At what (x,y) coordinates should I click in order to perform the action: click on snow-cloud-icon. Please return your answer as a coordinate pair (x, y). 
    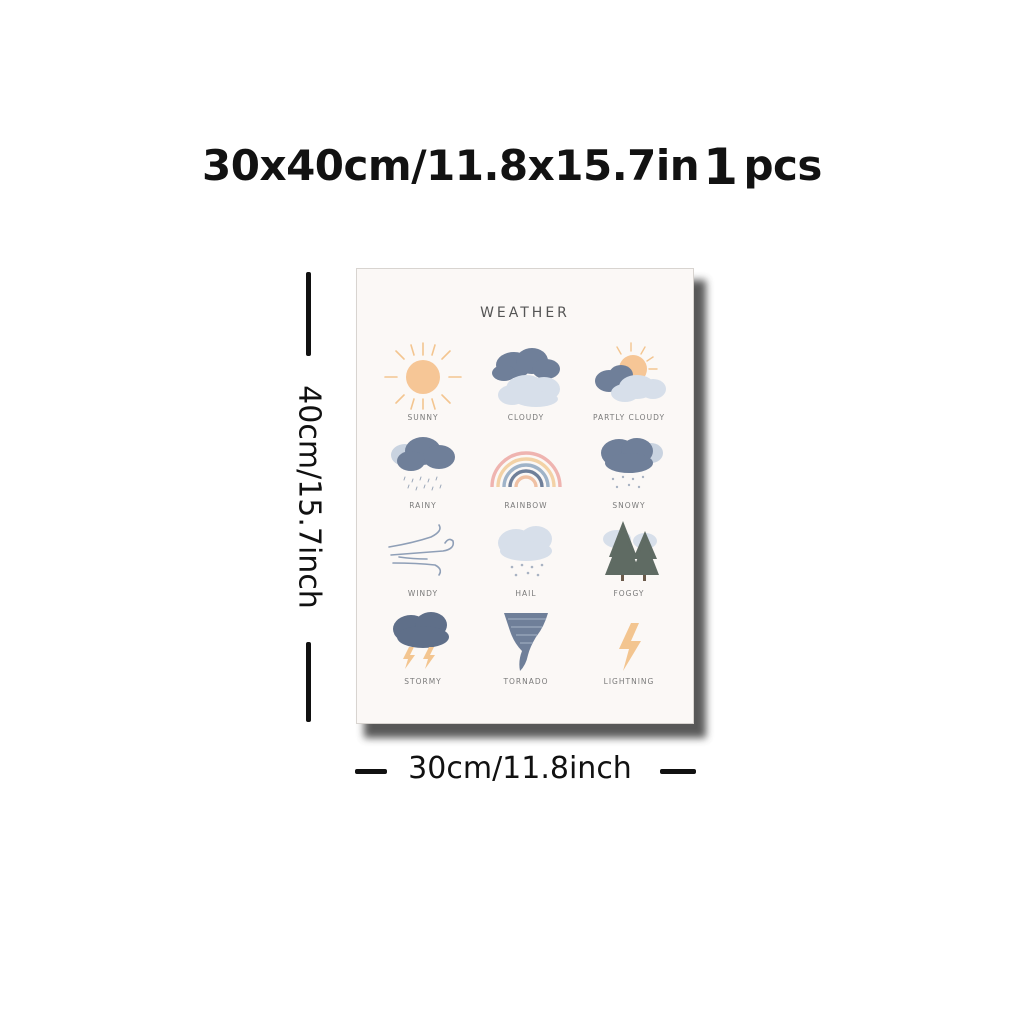
    Looking at the image, I should click on (632, 463).